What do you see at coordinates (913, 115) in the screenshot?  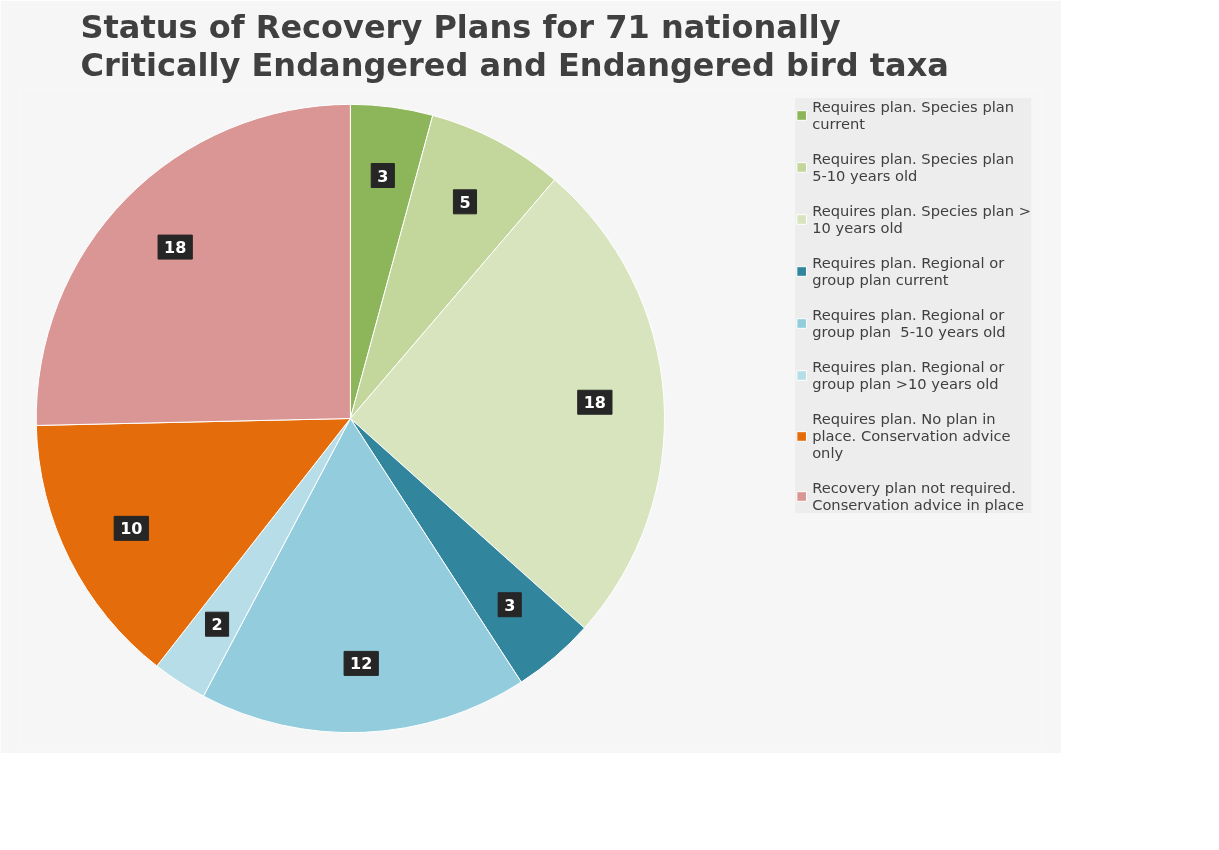 I see `legend-label: Requires plan. Species plan current` at bounding box center [913, 115].